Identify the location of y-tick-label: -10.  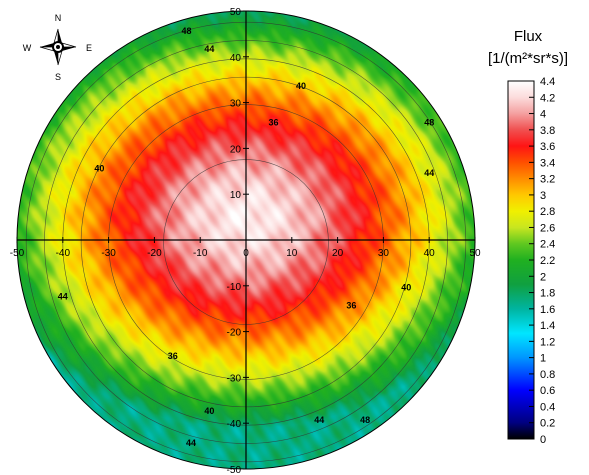
(234, 287).